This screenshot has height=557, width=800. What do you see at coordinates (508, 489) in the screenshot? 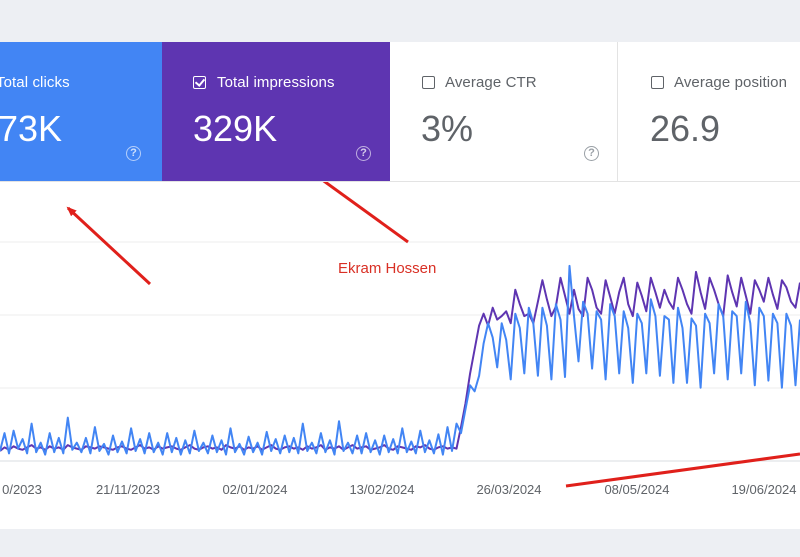
I see `x-tick-label: 26/03/2024` at bounding box center [508, 489].